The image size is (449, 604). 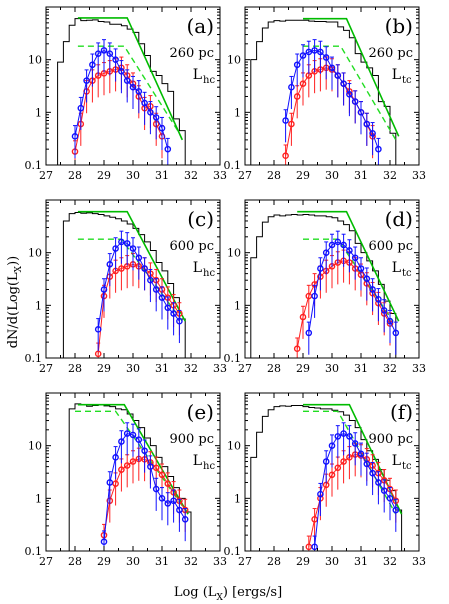 I want to click on panel-e: 27 28 29 30 31 32 33 0.1 1 10 (e) 900 pc L hc, so click(x=126, y=480).